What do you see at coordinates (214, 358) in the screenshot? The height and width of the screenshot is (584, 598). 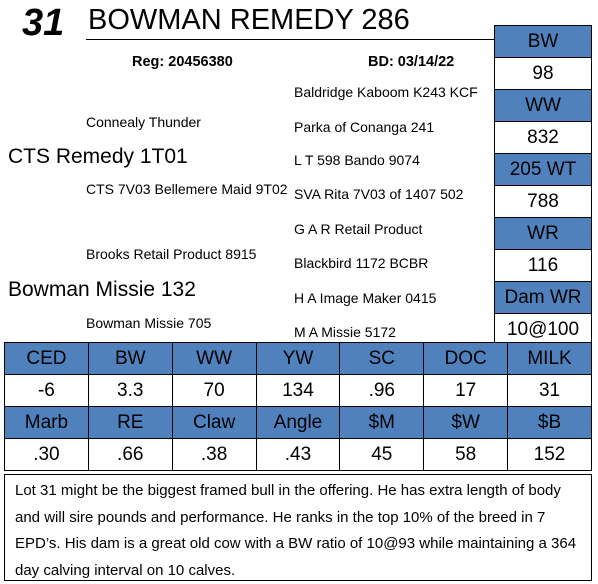 I see `epd-header: WW` at bounding box center [214, 358].